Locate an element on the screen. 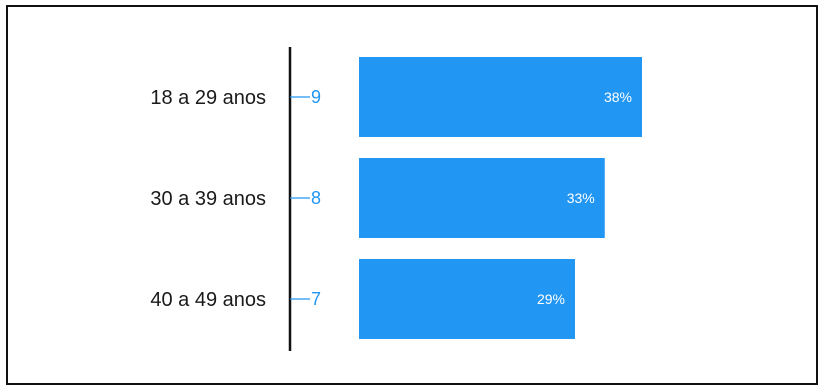 Image resolution: width=824 pixels, height=387 pixels. value-label: 38% is located at coordinates (618, 97).